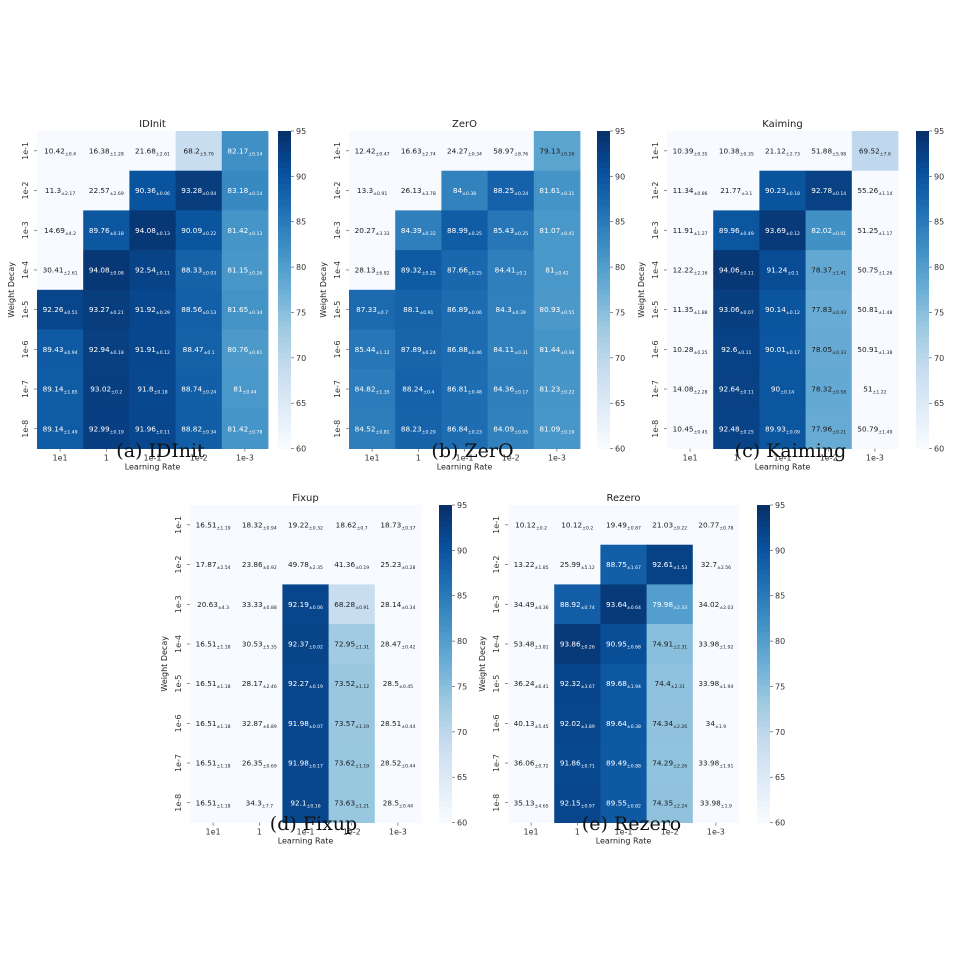 This screenshot has height=960, width=960. I want to click on cell-value: 84.3±0.39, so click(511, 310).